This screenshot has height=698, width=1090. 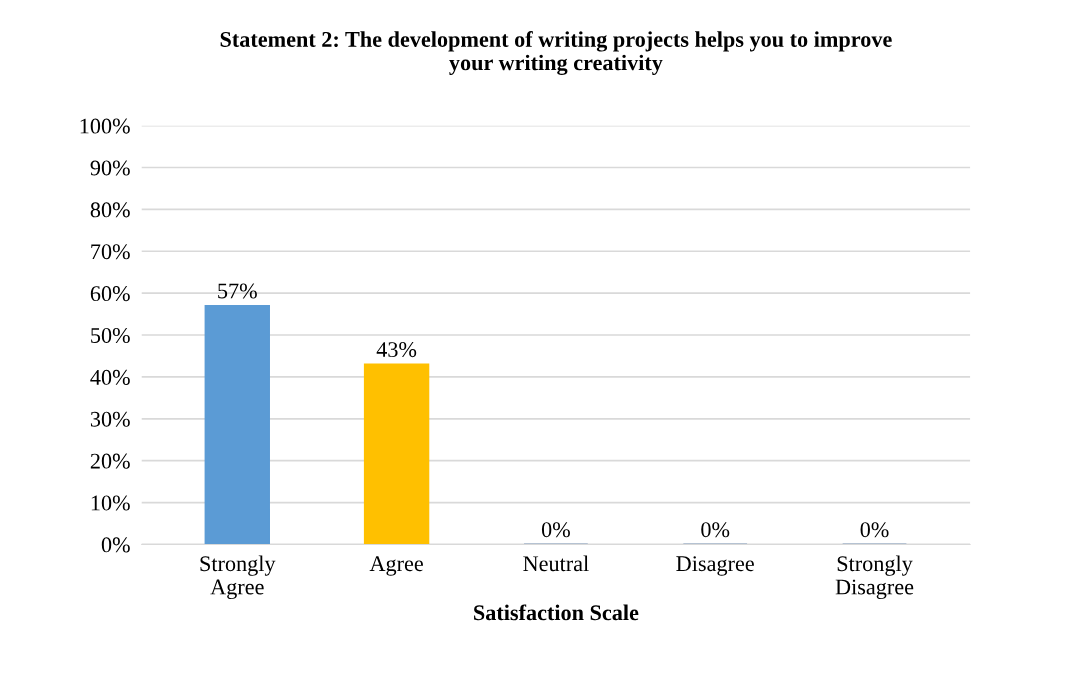 I want to click on y-tick-label: 10%, so click(x=110, y=503).